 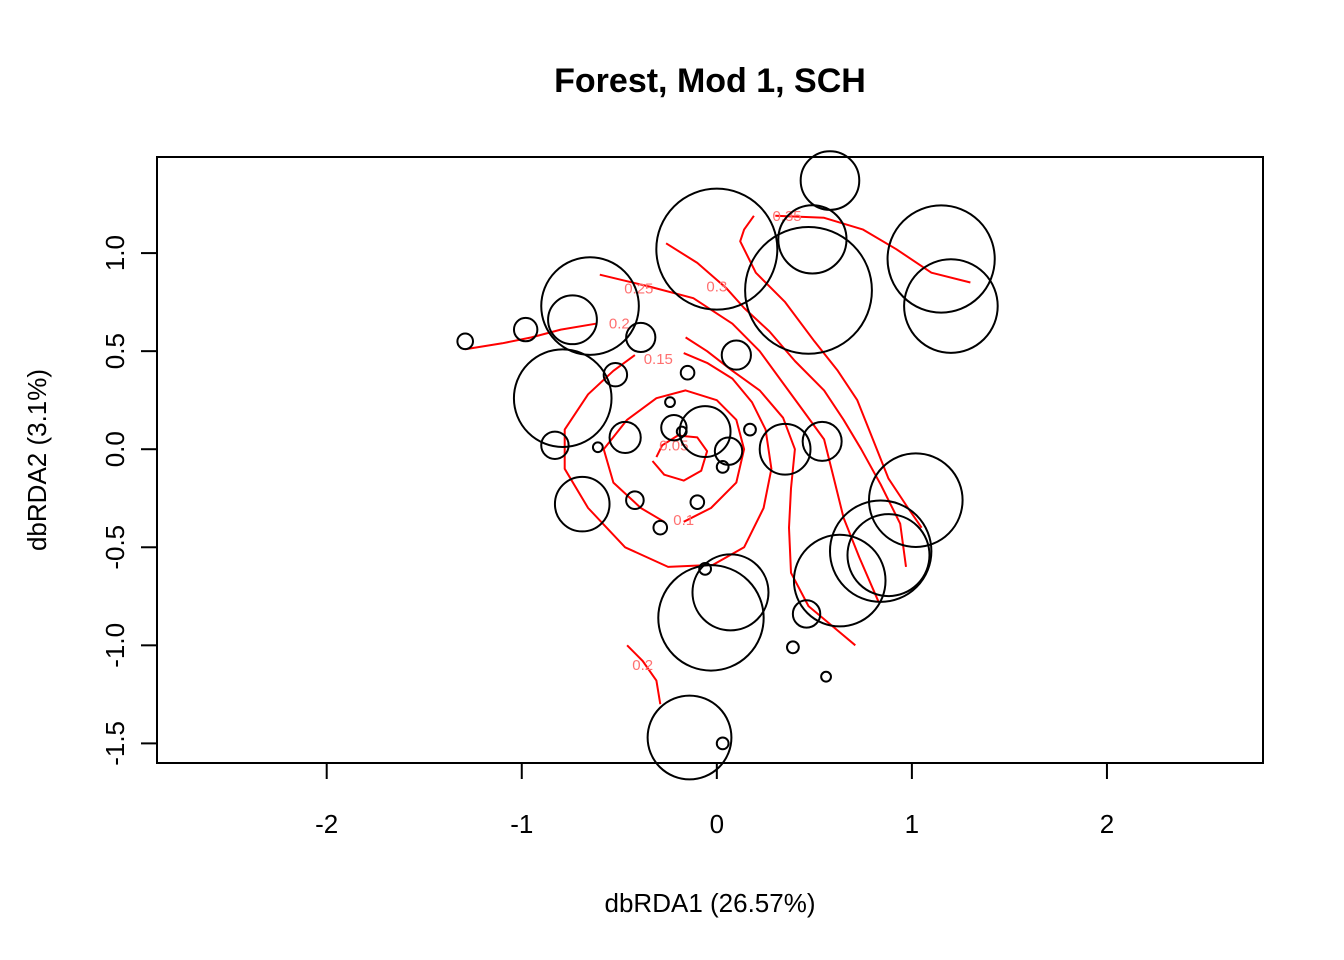 I want to click on y-axis-label: dbRDA2 (3.1%), so click(x=37, y=460).